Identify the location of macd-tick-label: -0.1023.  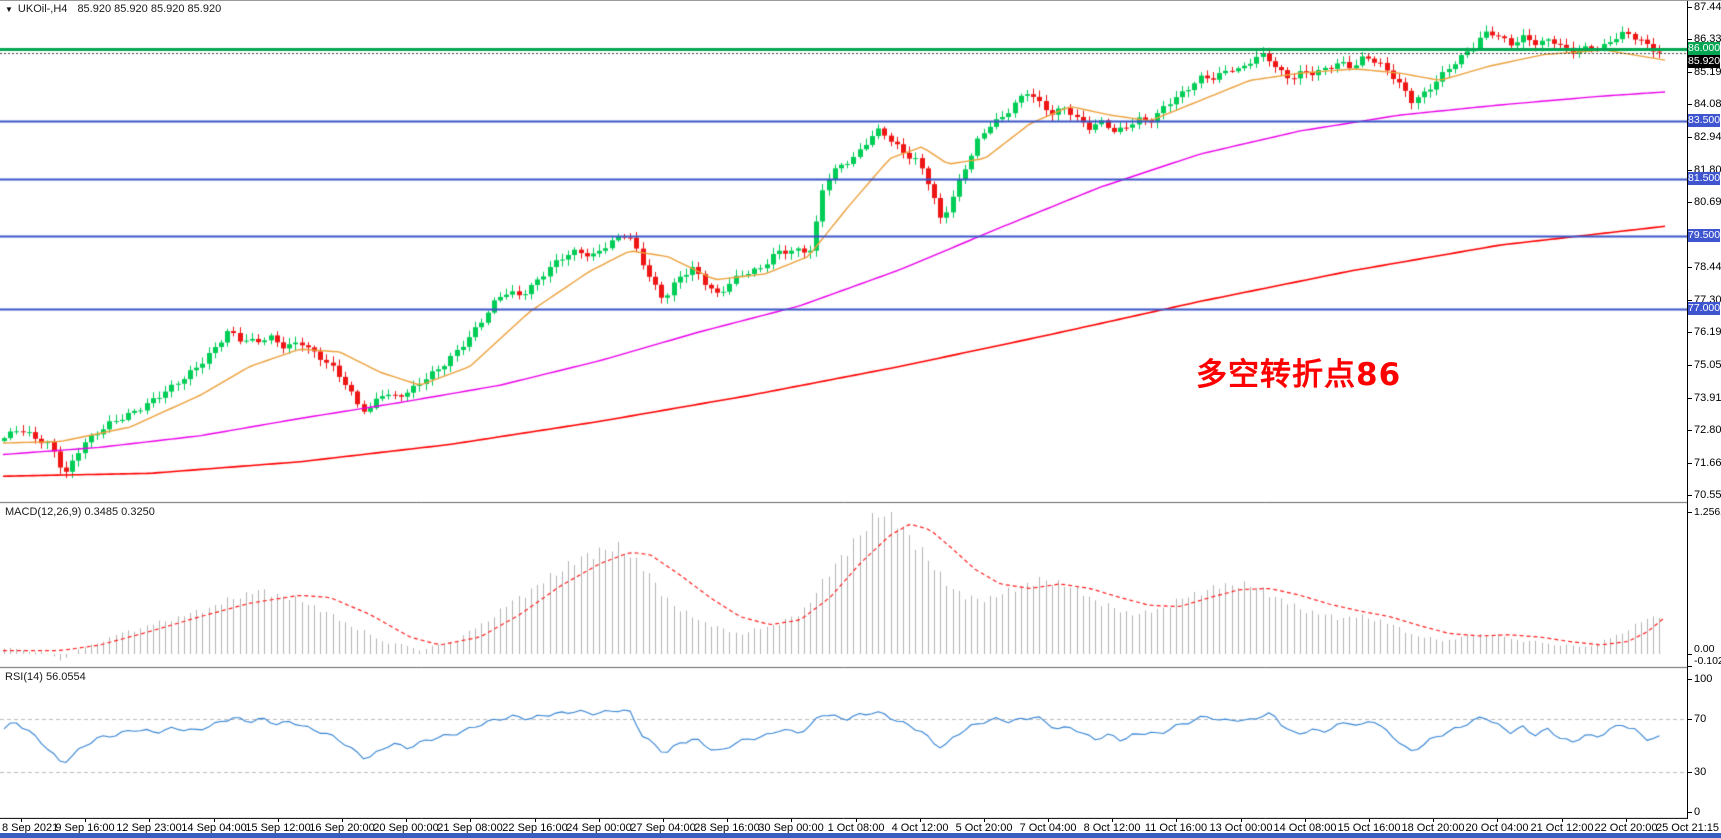
(1707, 661).